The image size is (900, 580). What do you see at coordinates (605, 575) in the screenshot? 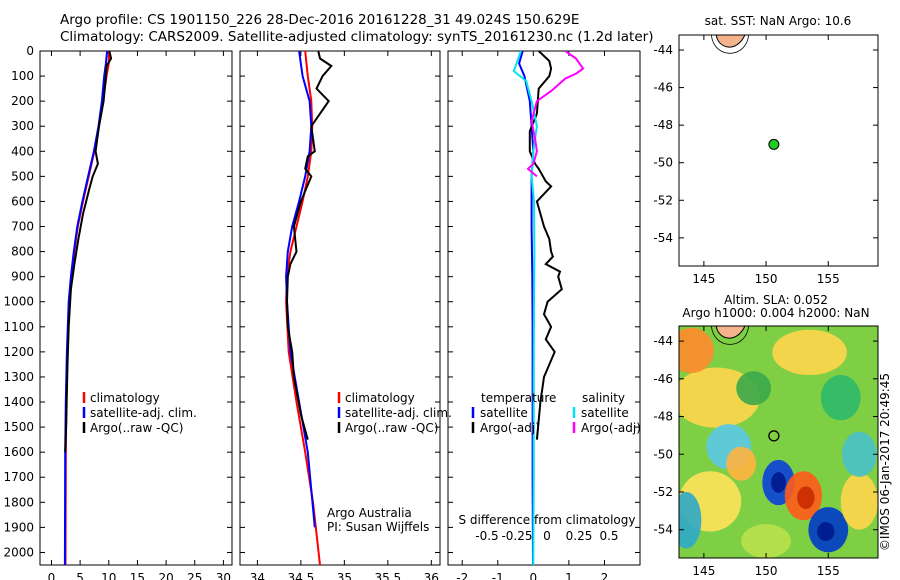
I see `x-tick-label: 2` at bounding box center [605, 575].